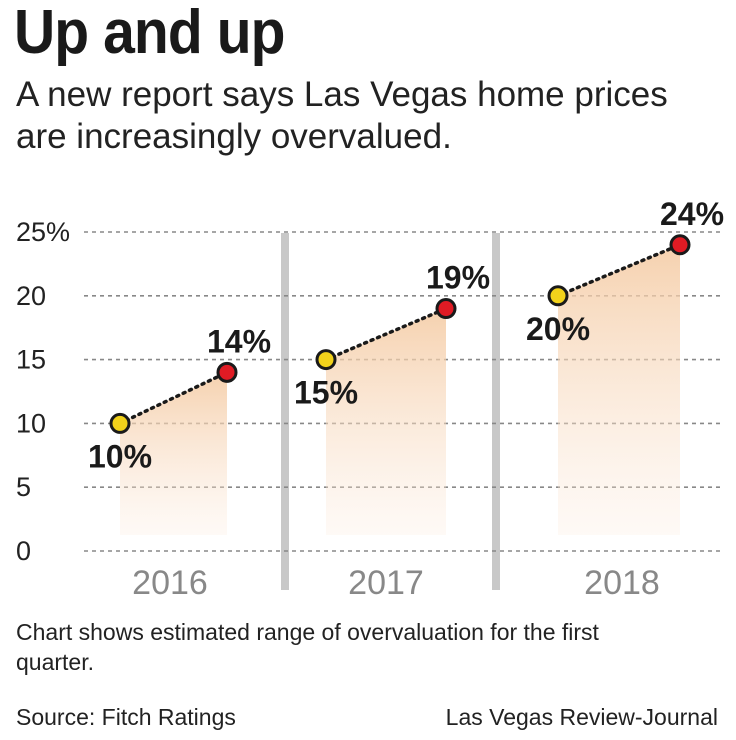 Image resolution: width=736 pixels, height=740 pixels. Describe the element at coordinates (23, 487) in the screenshot. I see `y-tick-label: 5` at that location.